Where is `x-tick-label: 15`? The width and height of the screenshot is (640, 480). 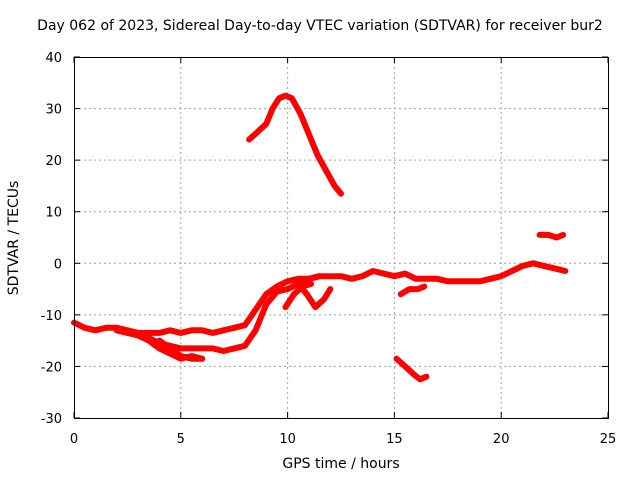
x-tick-label: 15 is located at coordinates (394, 439).